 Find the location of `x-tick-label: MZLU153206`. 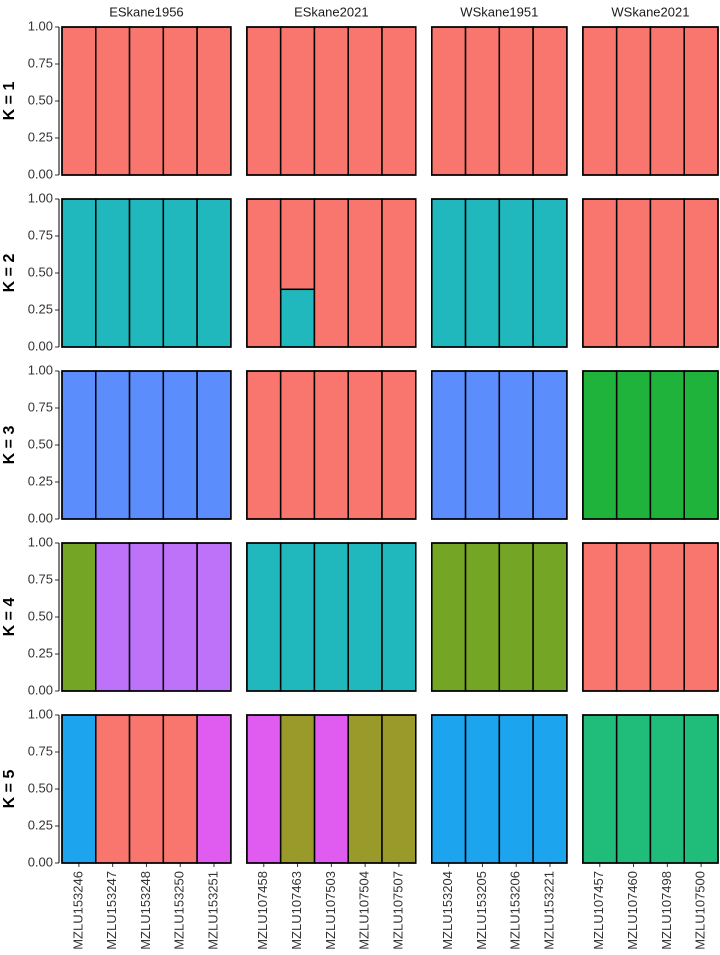

x-tick-label: MZLU153206 is located at coordinates (515, 910).